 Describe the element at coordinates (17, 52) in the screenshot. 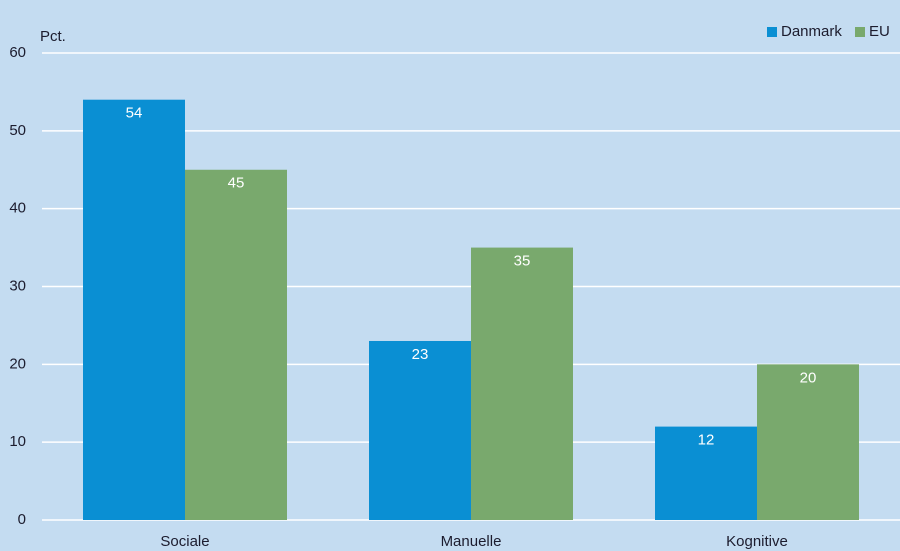

I see `y-tick-label: 60` at that location.